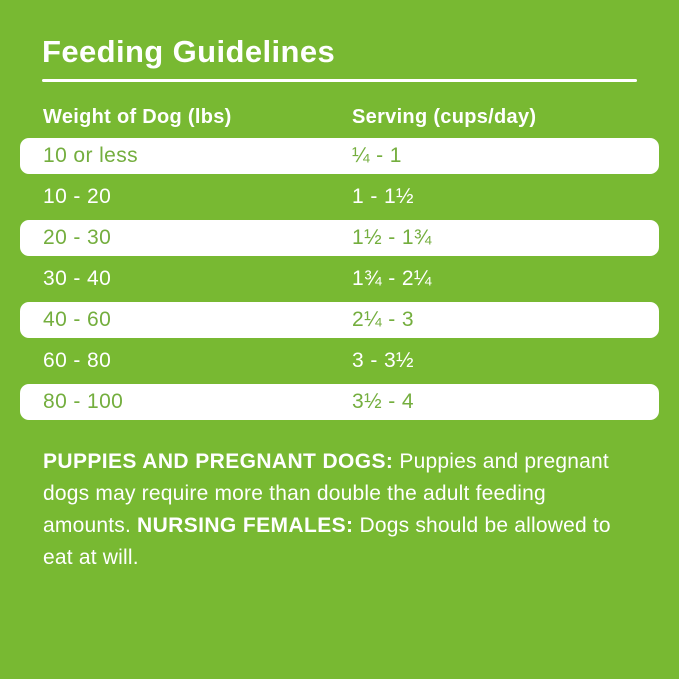 This screenshot has width=679, height=679. What do you see at coordinates (340, 117) in the screenshot?
I see `table-header-row: Weight of Dog (lbs) Serving (cups/day)` at bounding box center [340, 117].